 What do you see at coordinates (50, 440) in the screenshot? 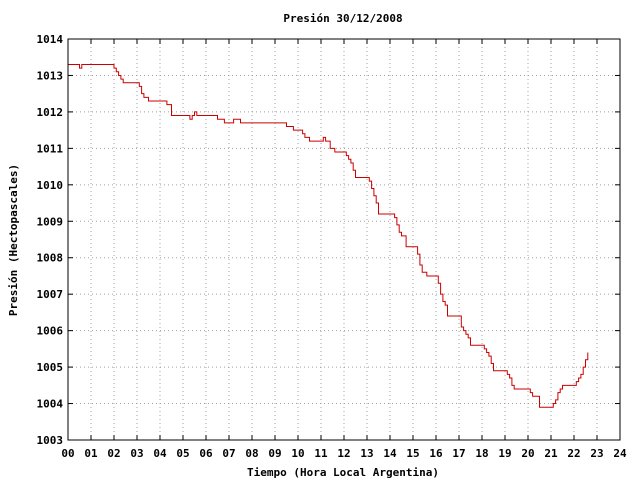
I see `y-tick-label: 1003` at bounding box center [50, 440].